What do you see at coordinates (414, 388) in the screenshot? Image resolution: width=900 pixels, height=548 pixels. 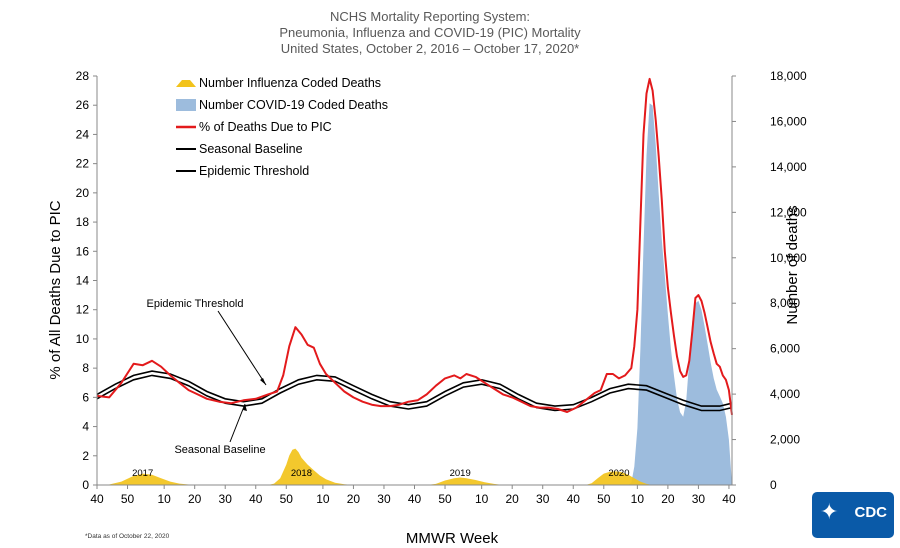 I see `epidemic-threshold-line` at bounding box center [414, 388].